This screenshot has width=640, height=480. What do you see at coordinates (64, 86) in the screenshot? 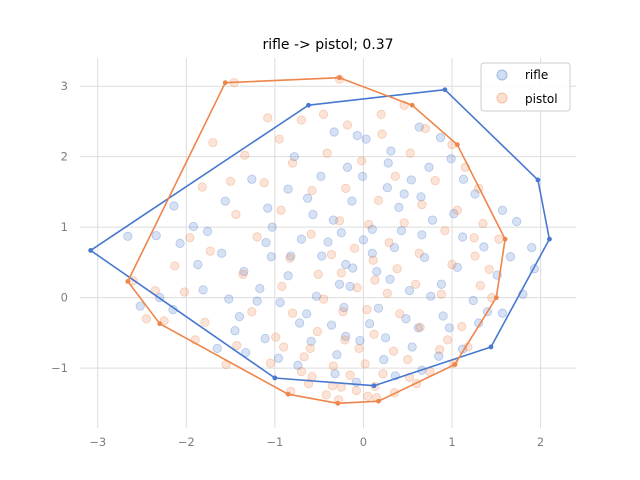
I see `y-tick-label: 3` at bounding box center [64, 86].